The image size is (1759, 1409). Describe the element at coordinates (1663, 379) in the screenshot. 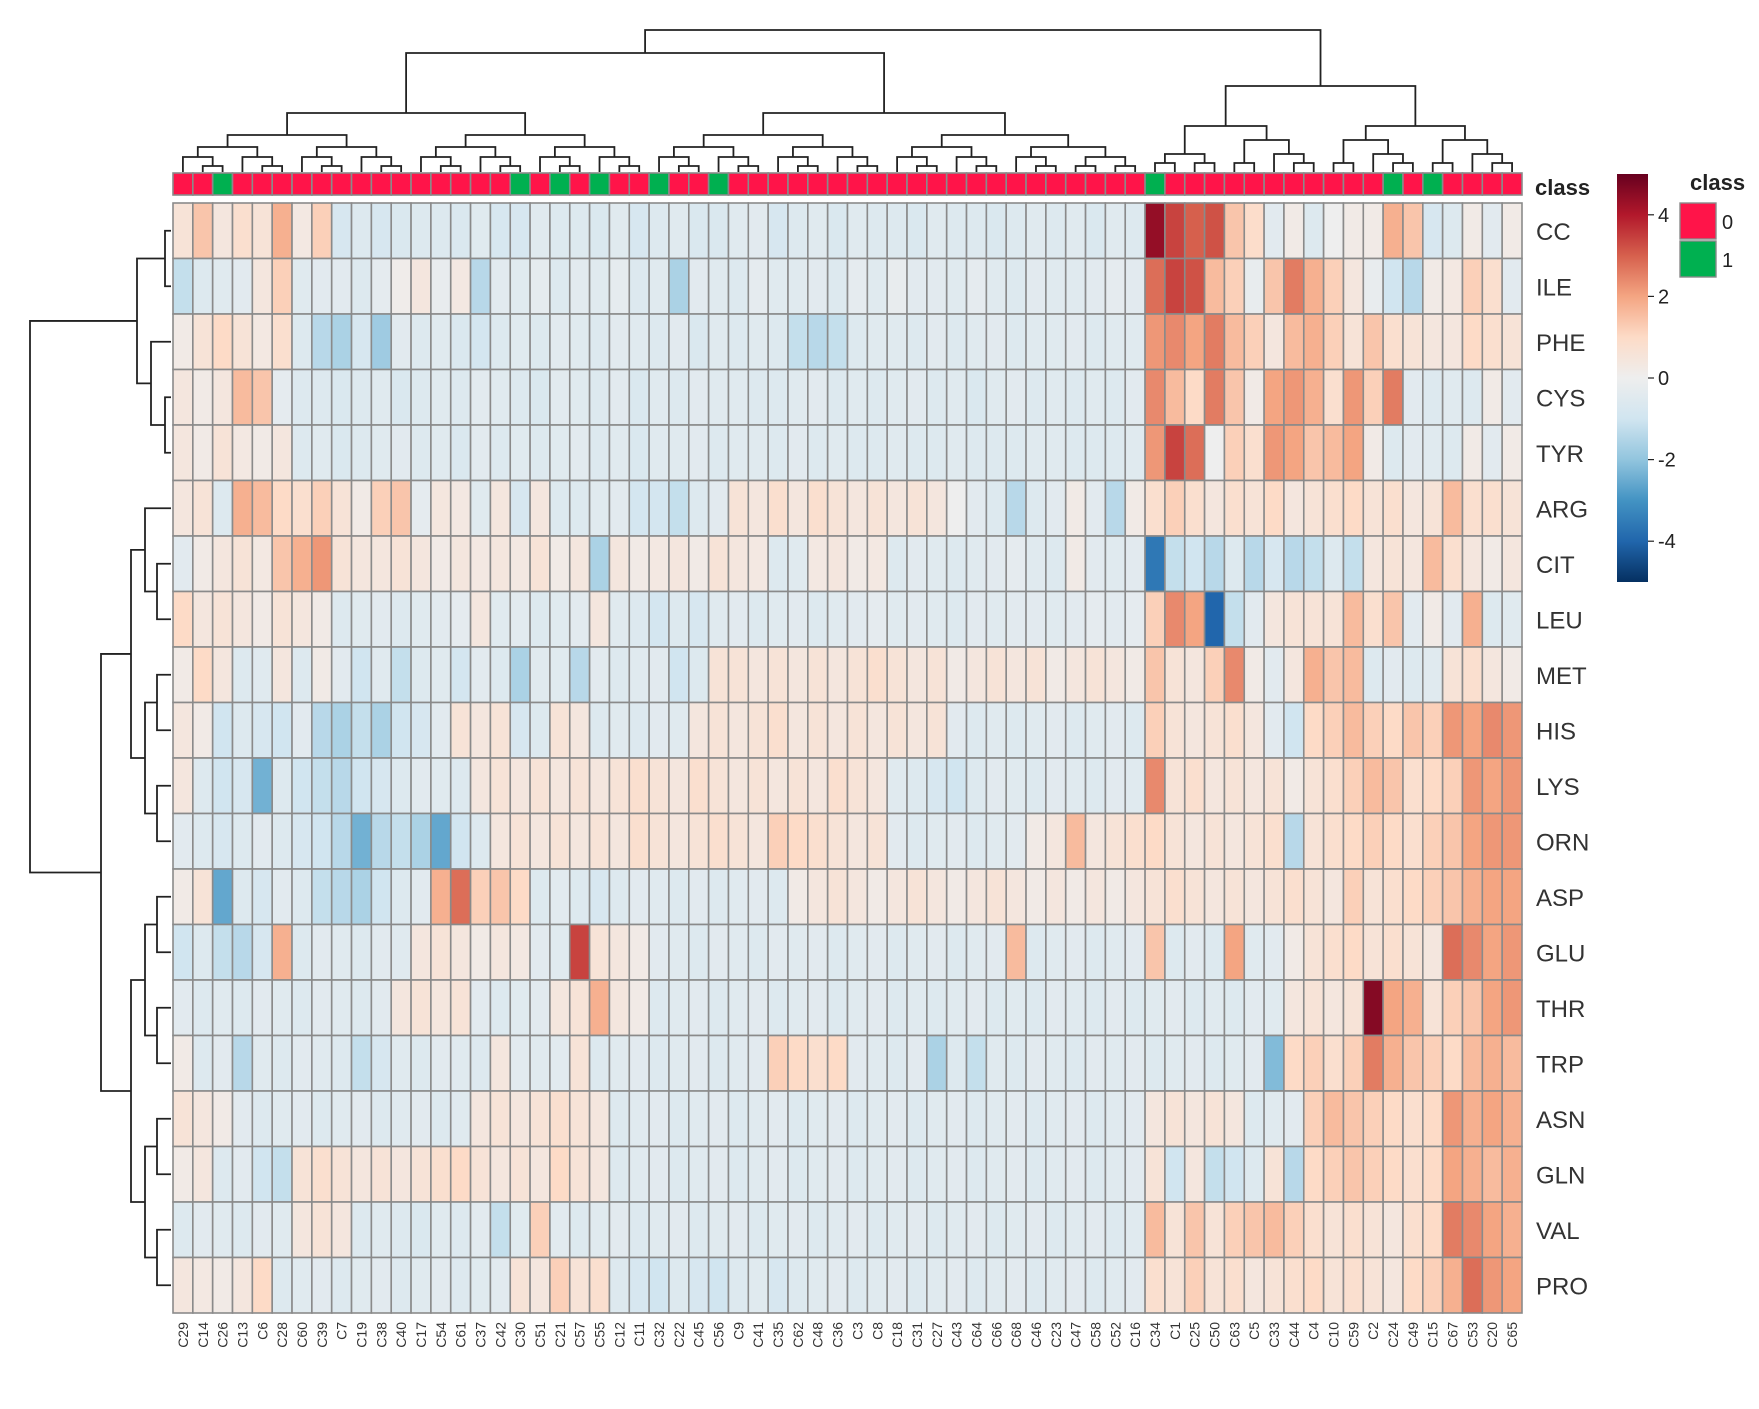

I see `color-scale-tick-label: 0` at that location.